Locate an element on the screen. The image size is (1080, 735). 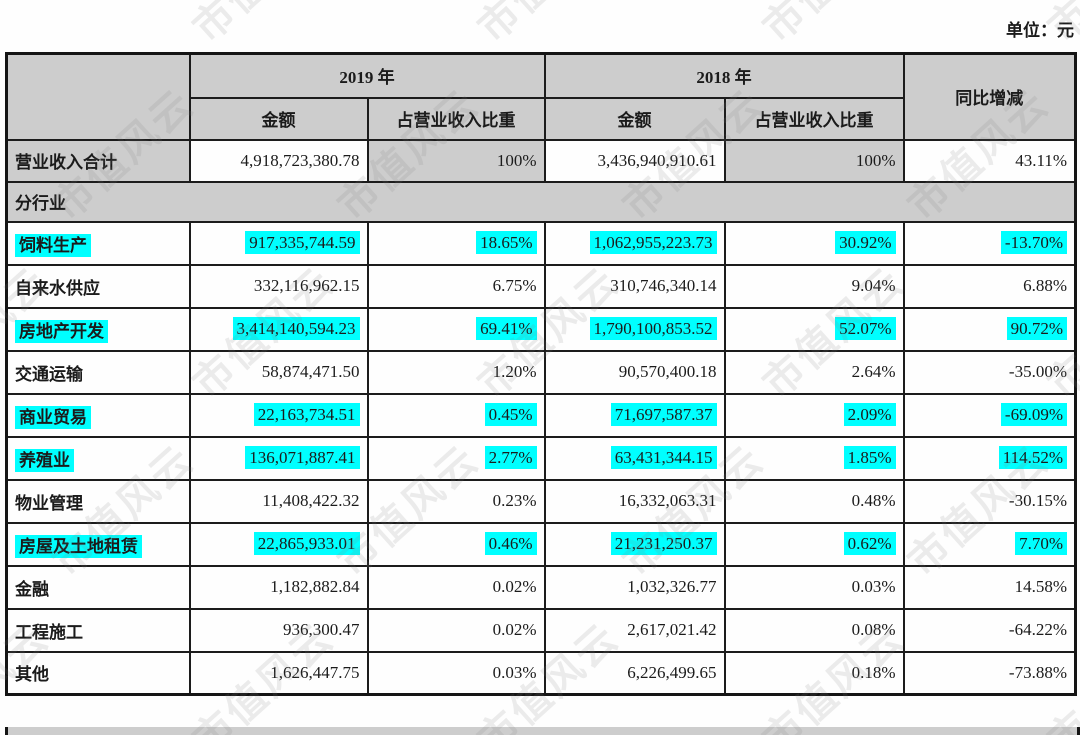
pct-2019: 0.03% is located at coordinates (456, 673).